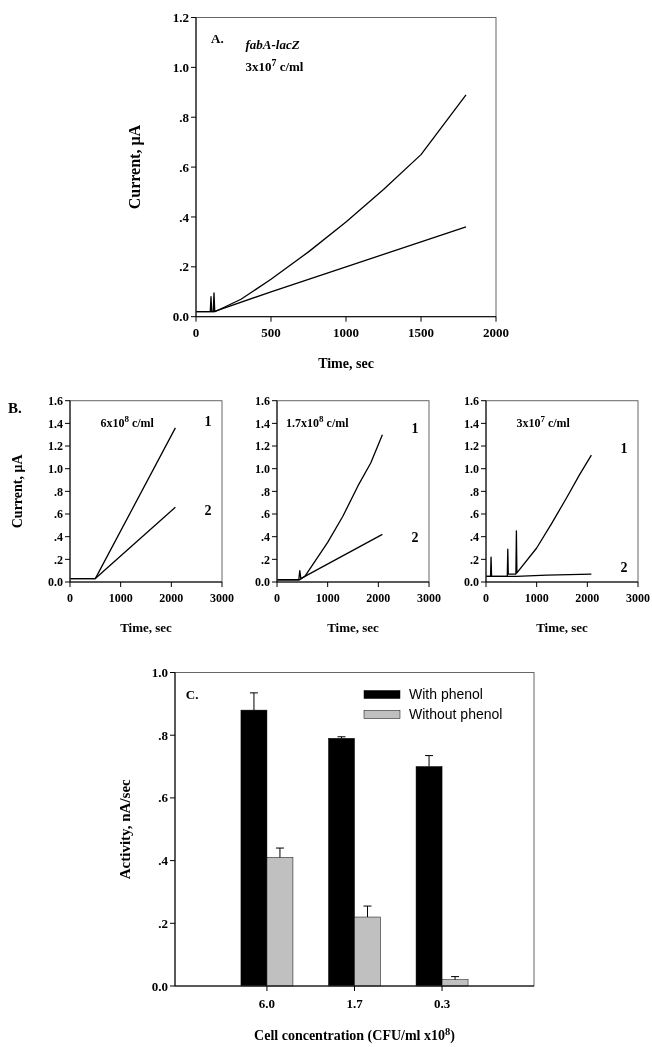  Describe the element at coordinates (271, 332) in the screenshot. I see `x-tick-label: 500` at that location.